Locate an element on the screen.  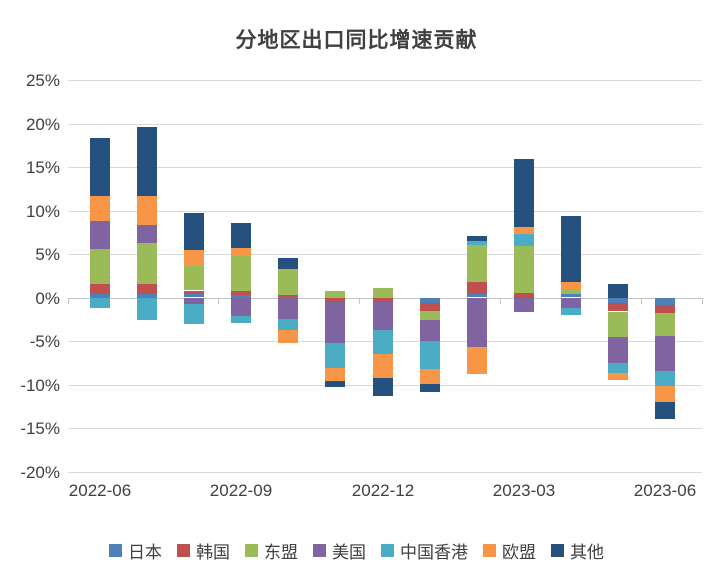
legend-item-欧盟: 欧盟 is located at coordinates (509, 550).